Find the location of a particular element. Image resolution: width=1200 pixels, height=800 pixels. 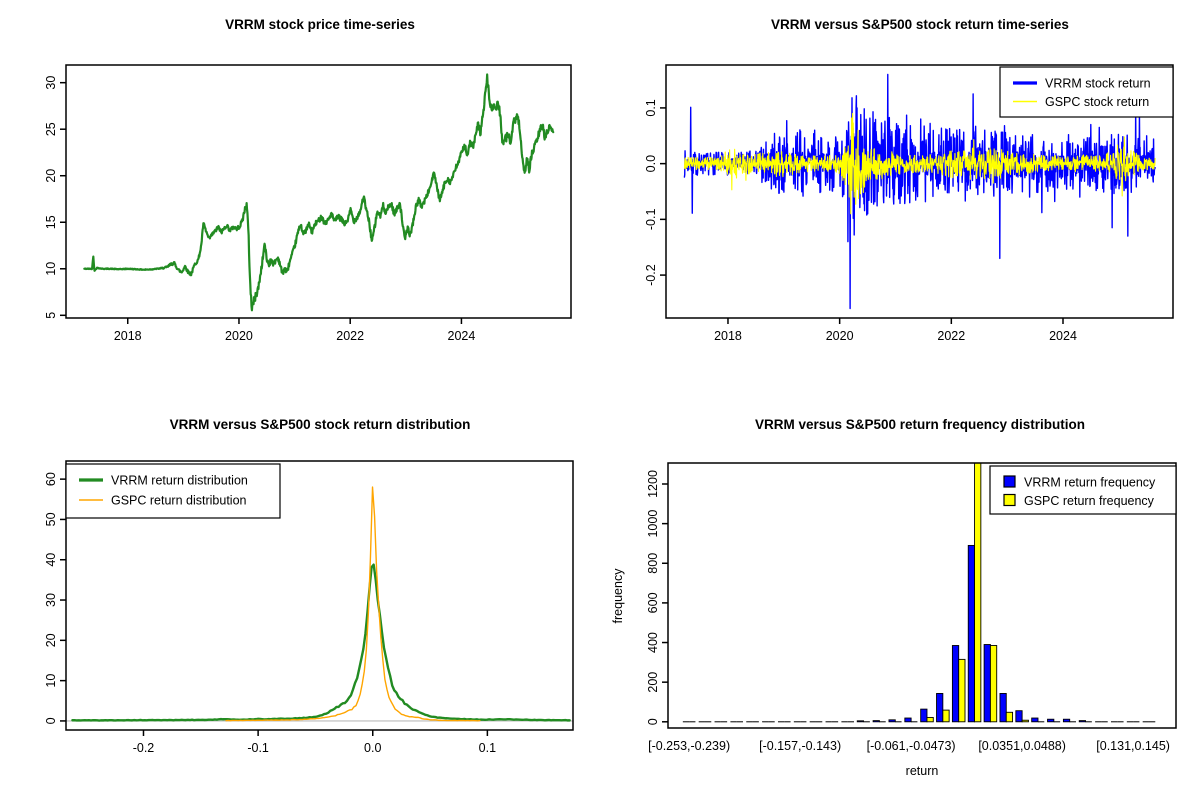

y-axis: 0 200 400 600 800 1000 1200 is located at coordinates (657, 597).